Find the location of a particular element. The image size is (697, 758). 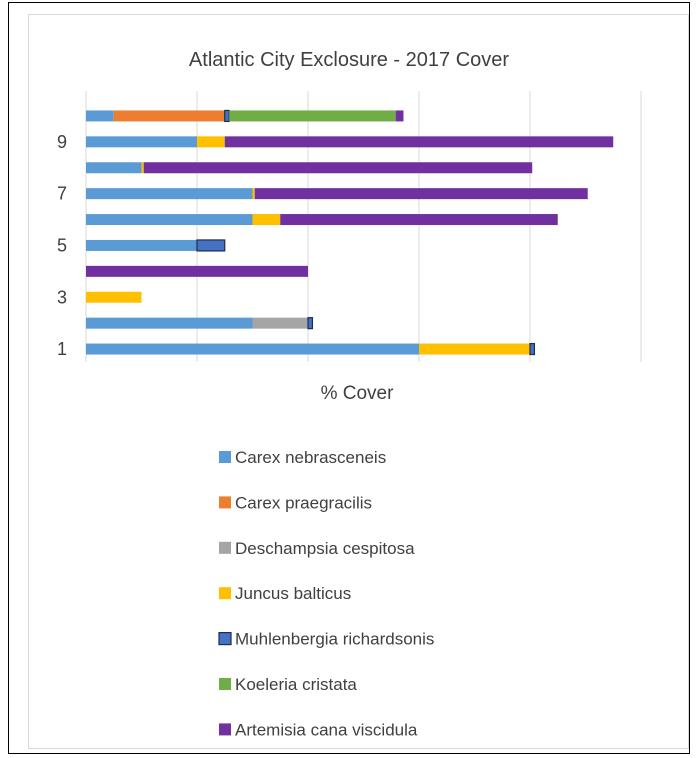

bar-segment-cat1-series5 is located at coordinates (532, 349).